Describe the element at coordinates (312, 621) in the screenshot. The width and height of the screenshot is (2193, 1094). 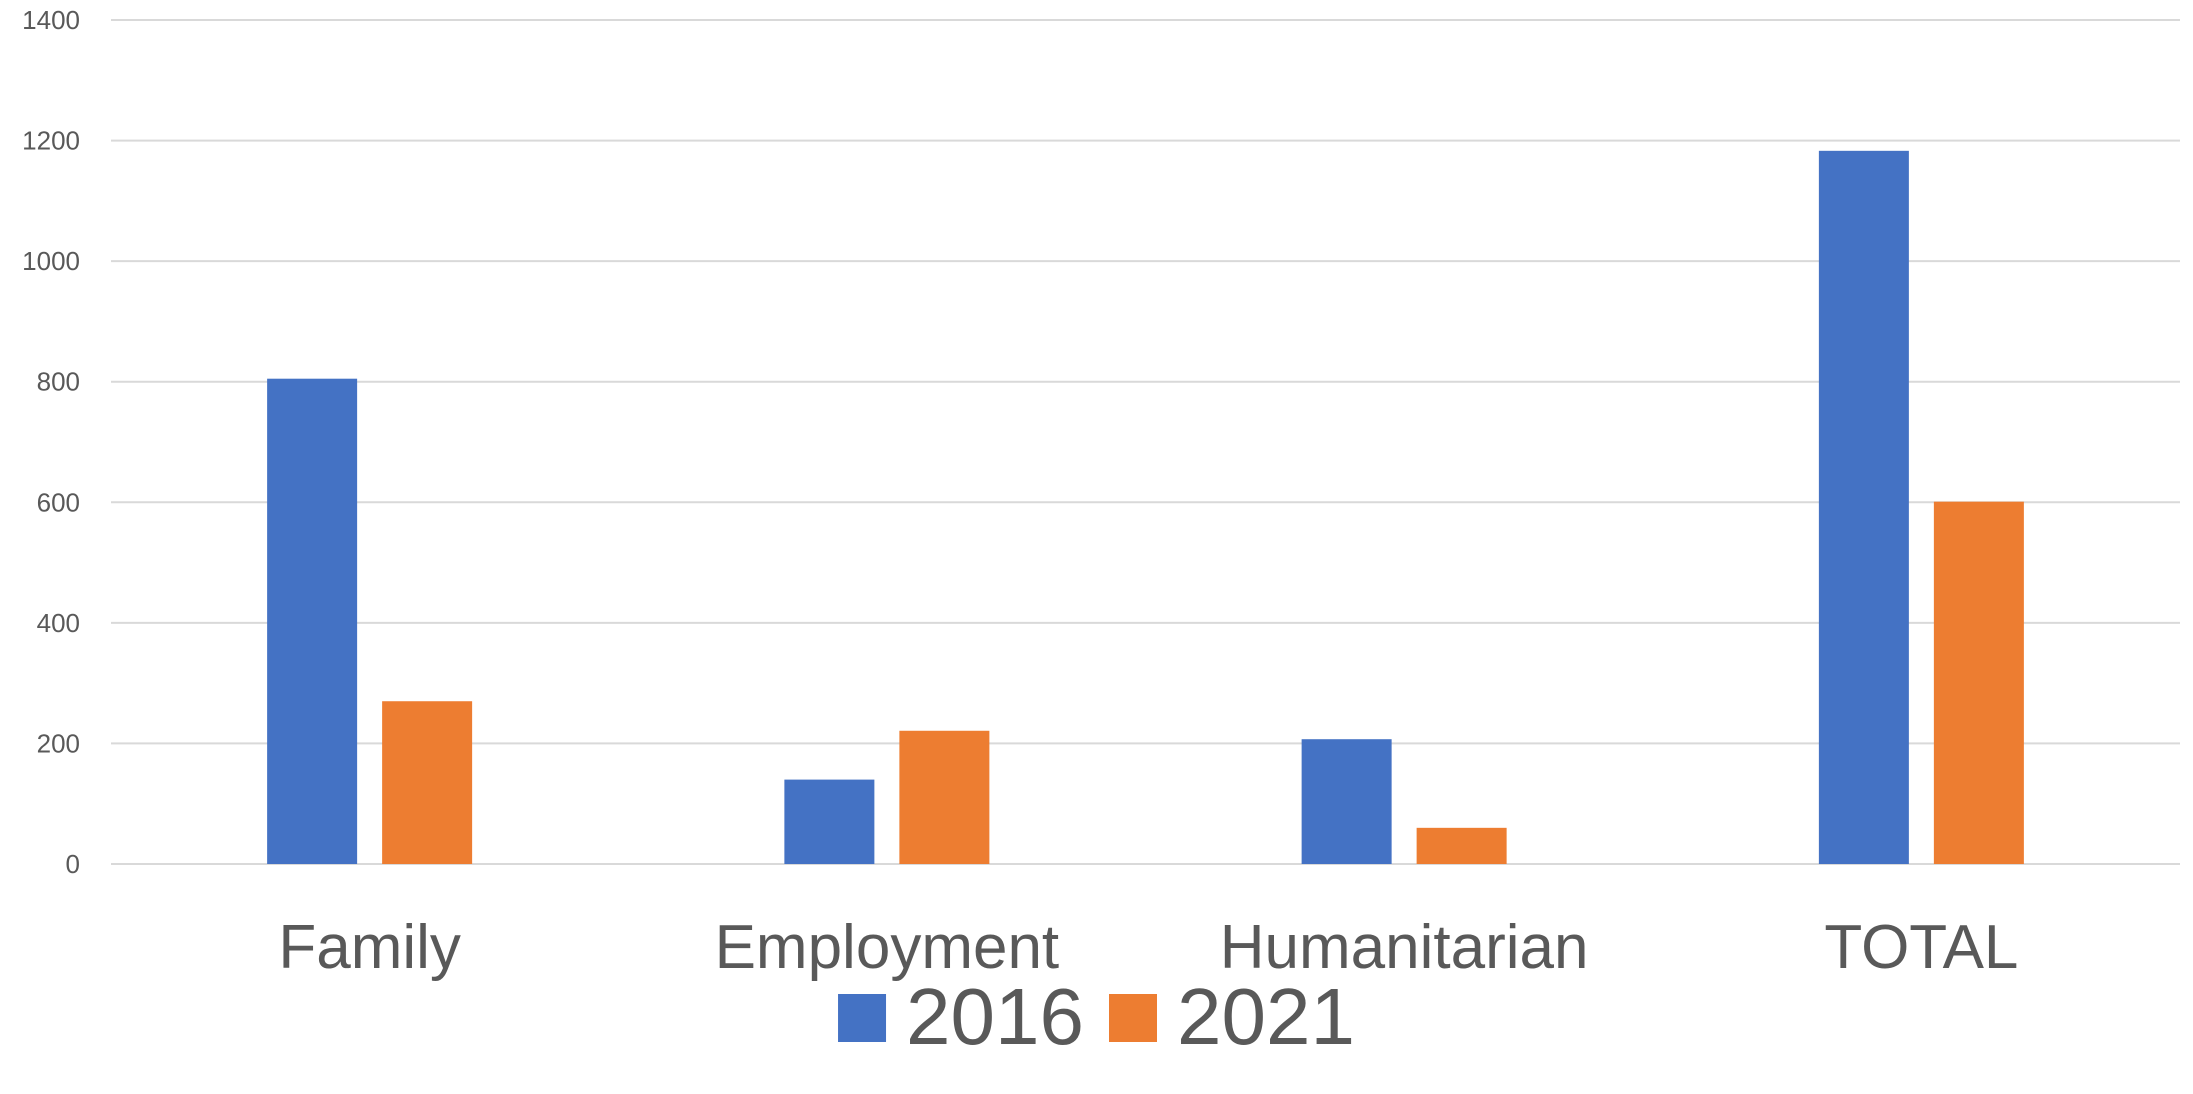
I see `bar-2016-family` at that location.